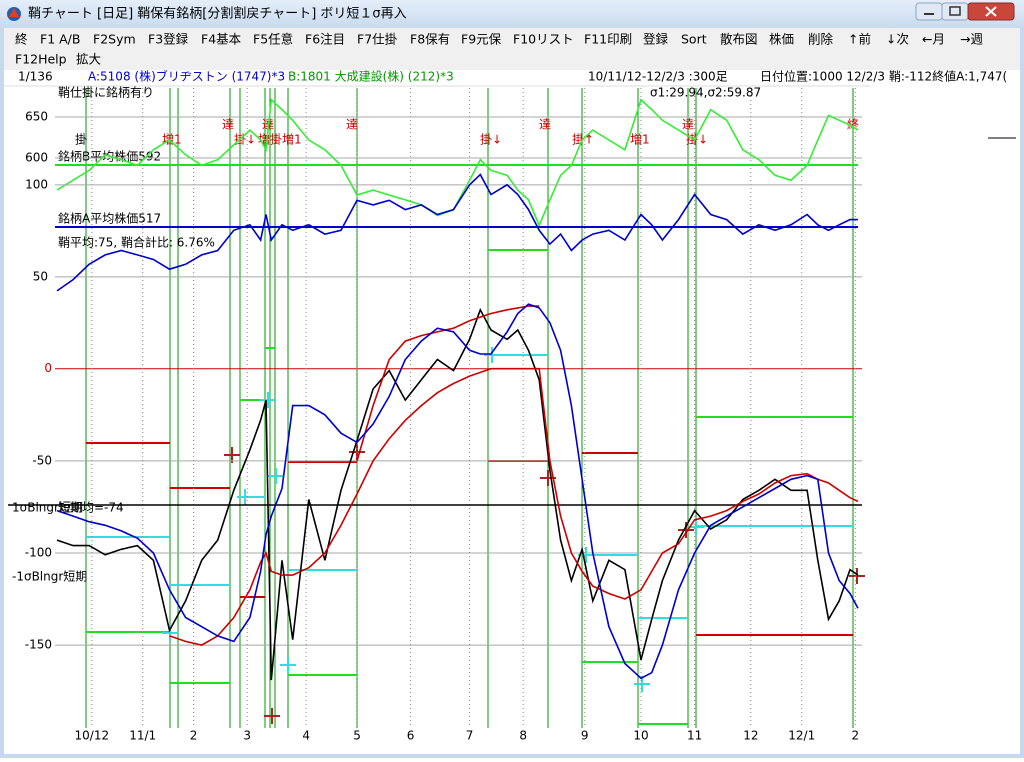  I want to click on menu-item: F3登録, so click(168, 39).